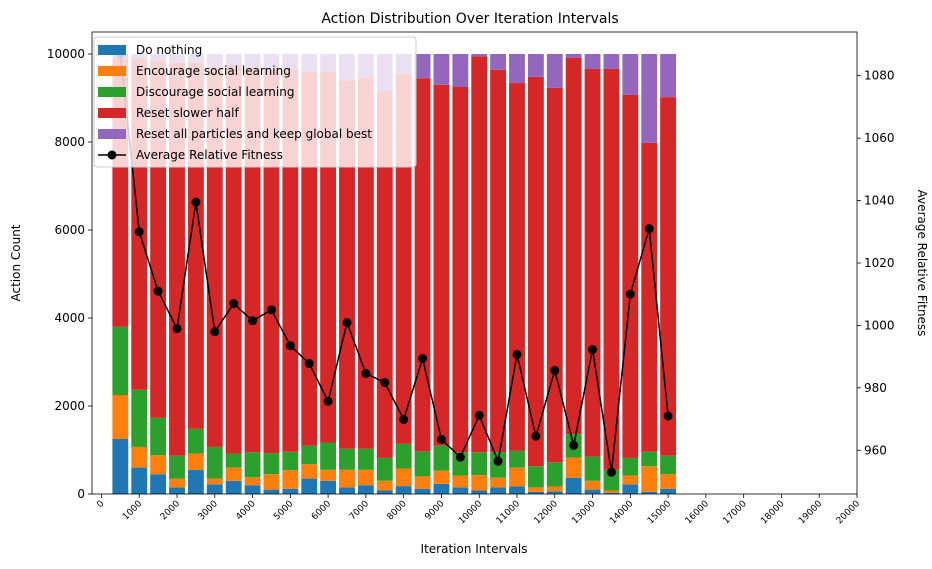  I want to click on y-axis-label: Action Count, so click(16, 262).